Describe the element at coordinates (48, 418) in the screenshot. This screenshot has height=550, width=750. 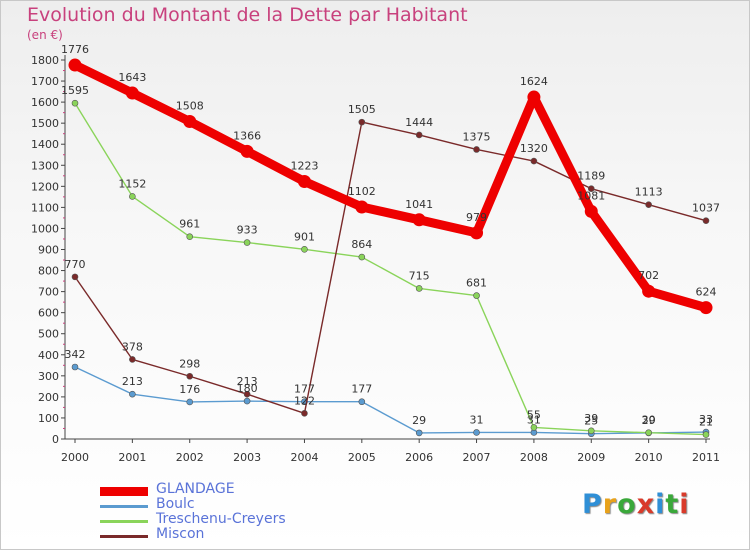
I see `y-tick-label: 100` at that location.